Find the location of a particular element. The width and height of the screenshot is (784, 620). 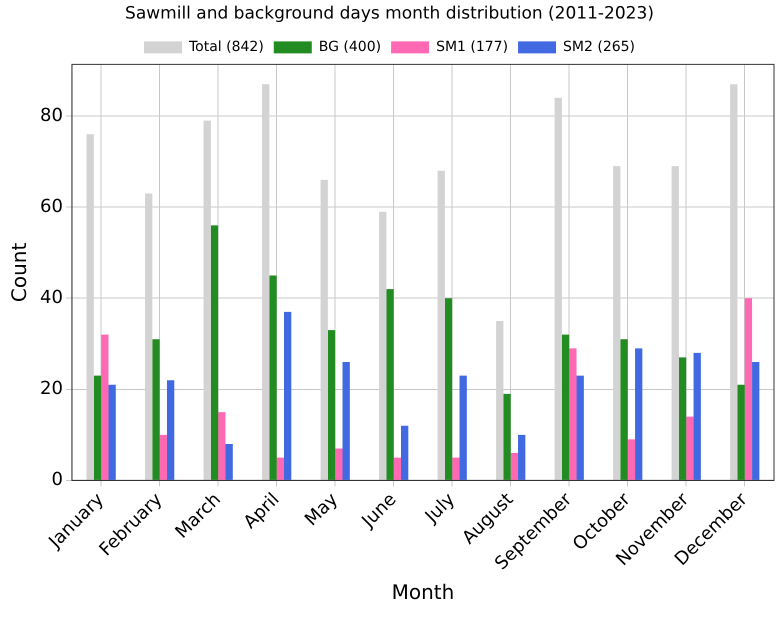

y-tick-label: 0 is located at coordinates (57, 479).